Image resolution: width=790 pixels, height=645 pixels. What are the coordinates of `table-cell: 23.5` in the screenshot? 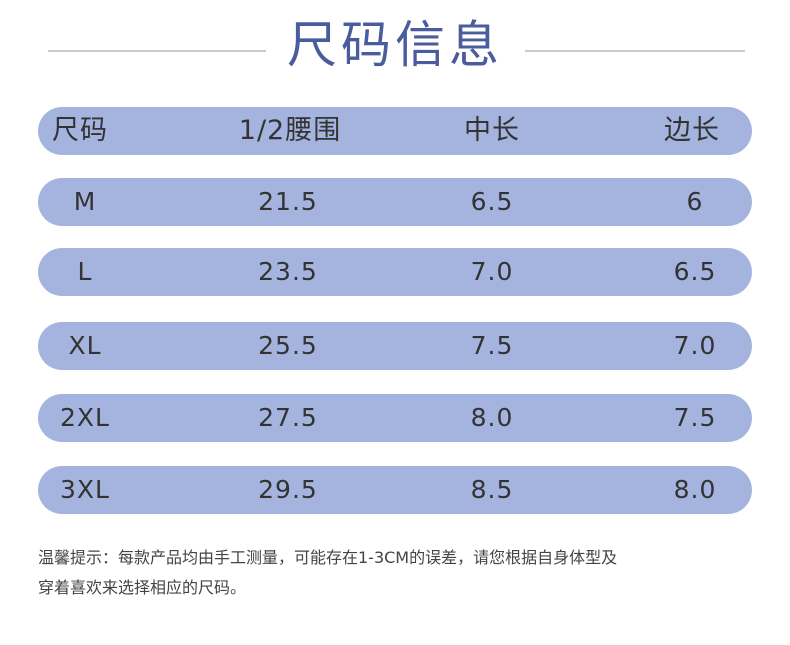 It's located at (288, 271).